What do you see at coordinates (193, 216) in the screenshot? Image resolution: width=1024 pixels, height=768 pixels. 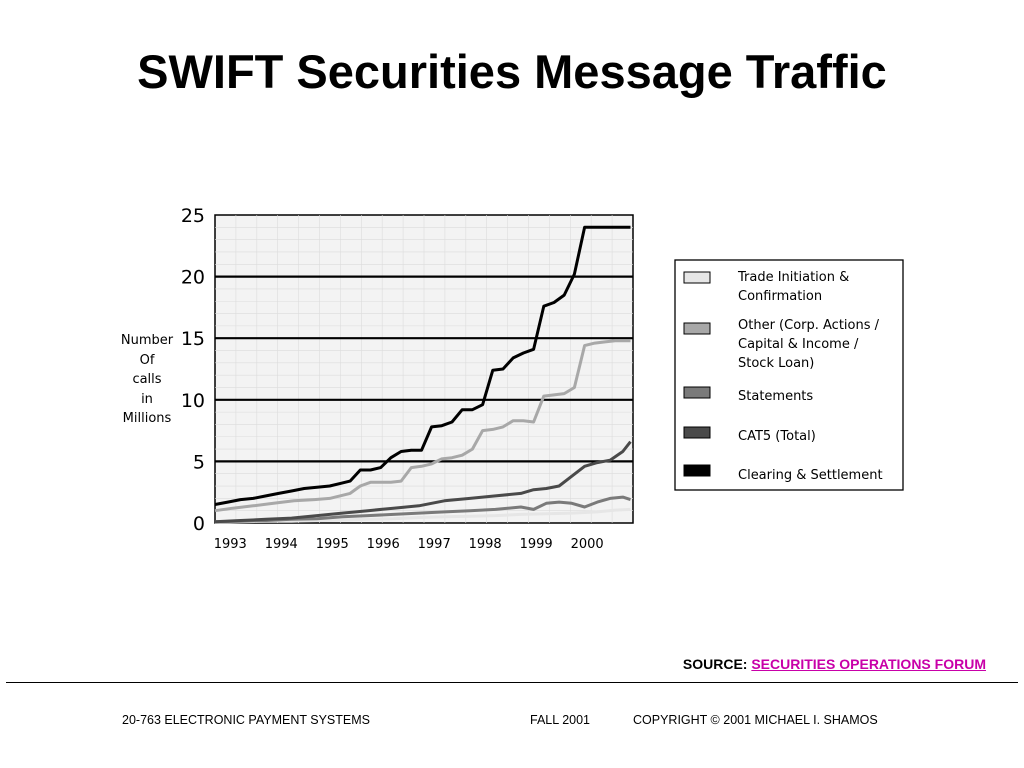 I see `y-tick-label: 25` at bounding box center [193, 216].